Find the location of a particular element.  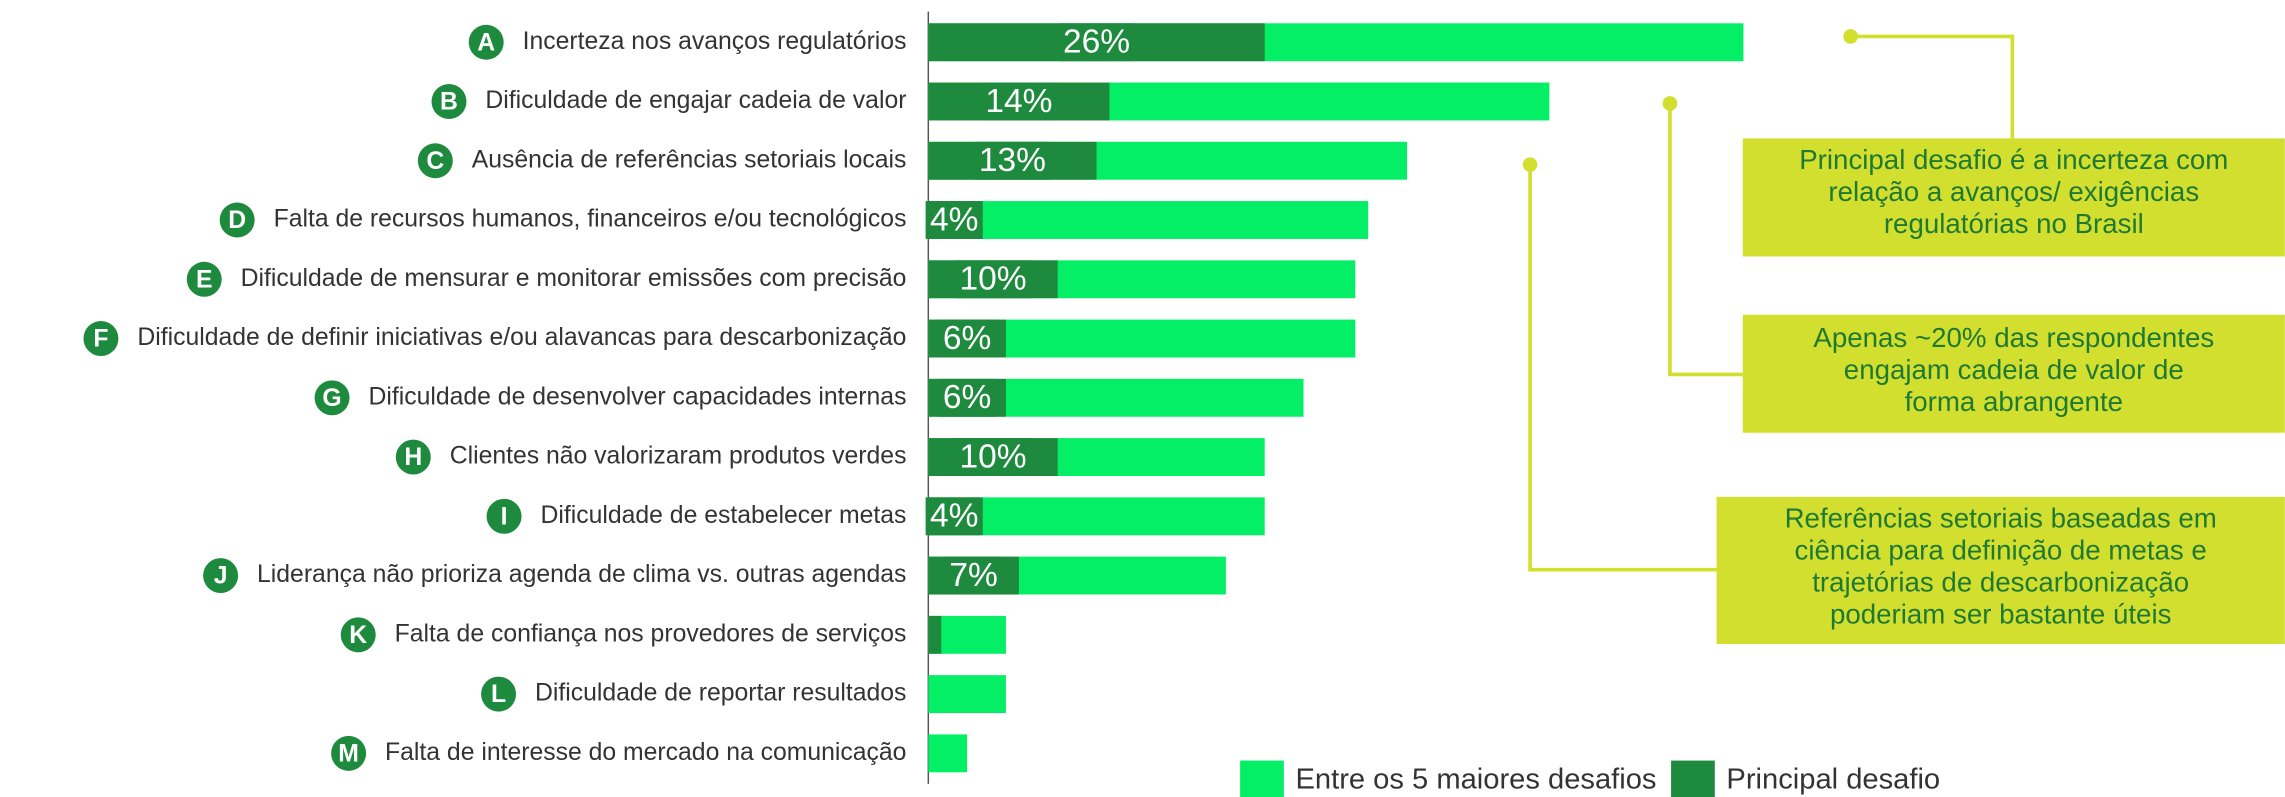

annotation-text: relação a avanços/ exigências is located at coordinates (2013, 191).